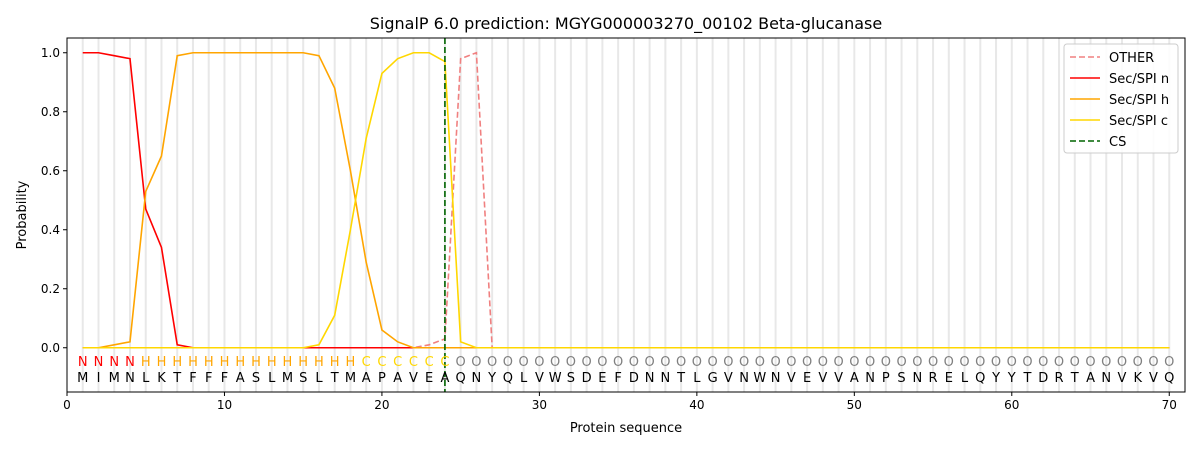 This screenshot has width=1200, height=454. Describe the element at coordinates (381, 405) in the screenshot. I see `x-tick-label: 20` at that location.